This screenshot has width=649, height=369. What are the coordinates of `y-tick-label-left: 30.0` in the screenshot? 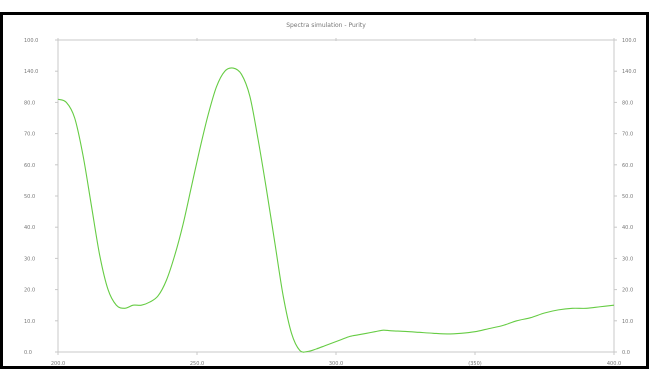 It's located at (29, 259).